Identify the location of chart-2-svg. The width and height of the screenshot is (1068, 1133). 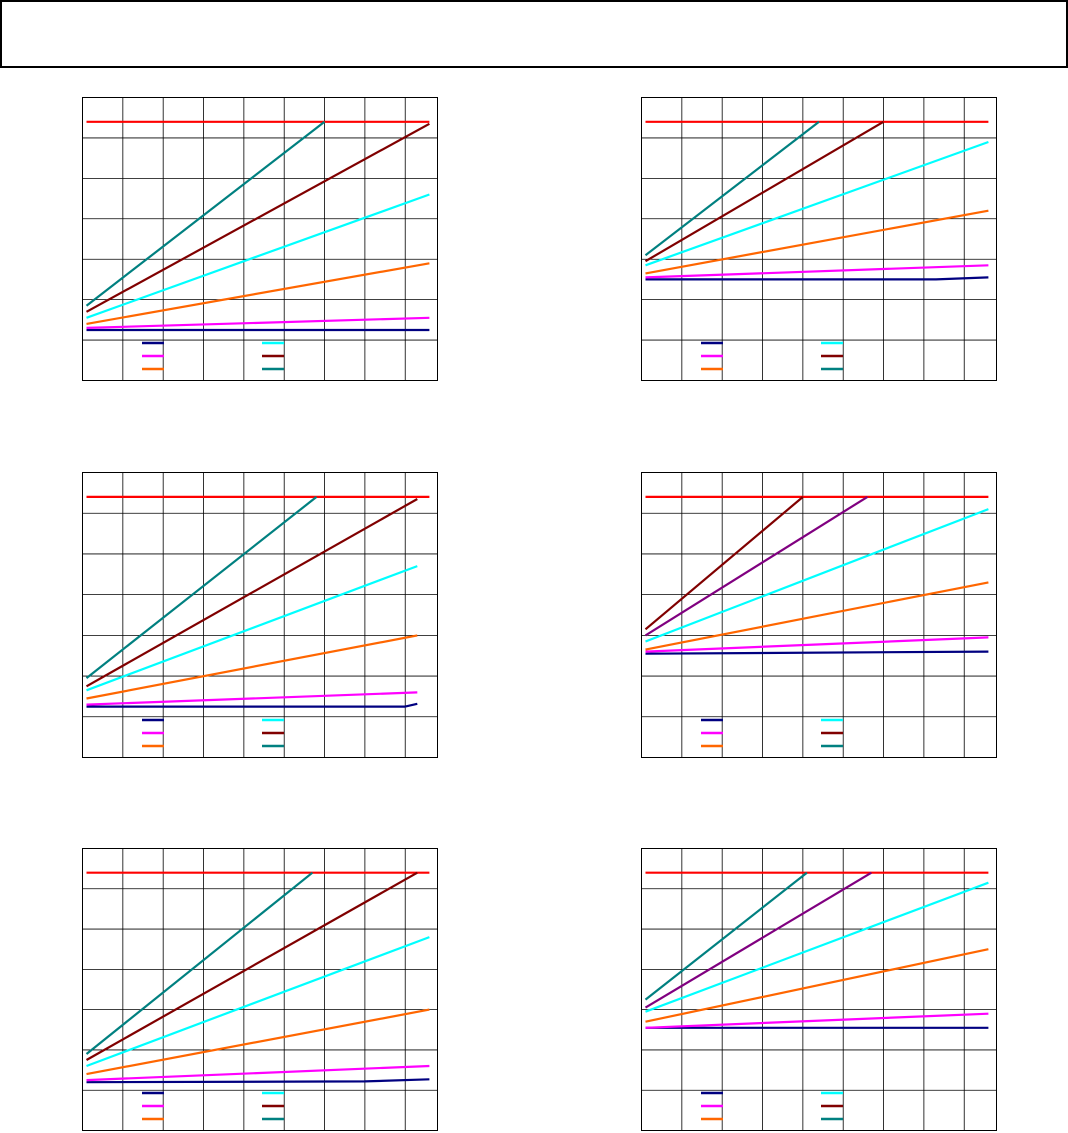
(819, 239).